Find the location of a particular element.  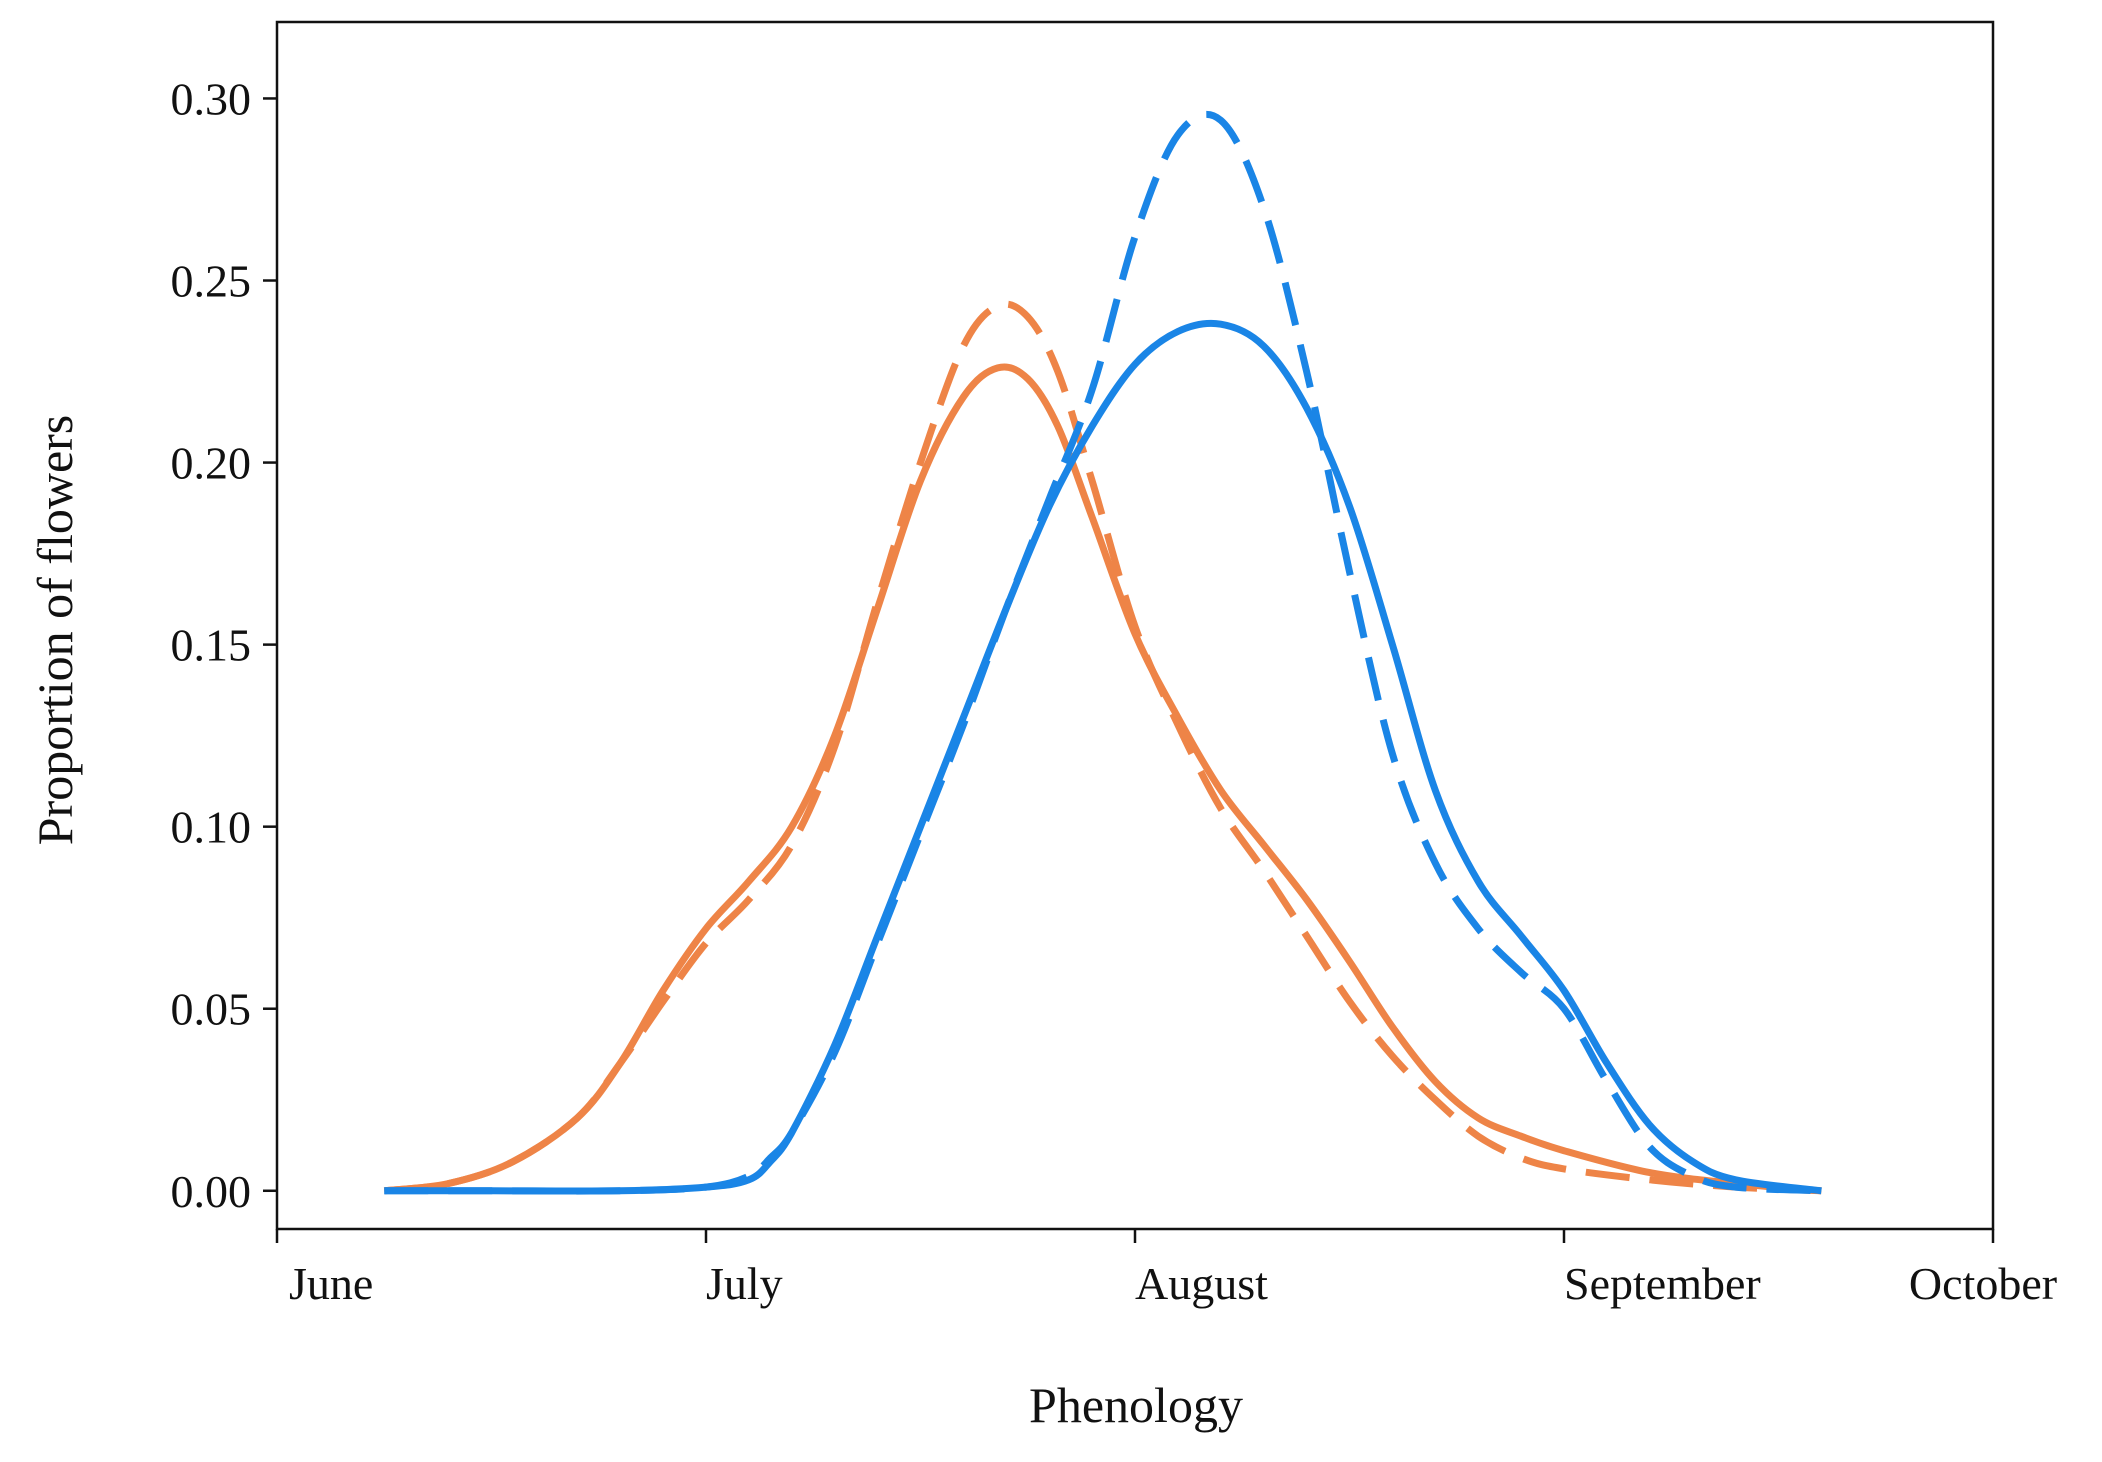

x-tick-label: July is located at coordinates (744, 1283).